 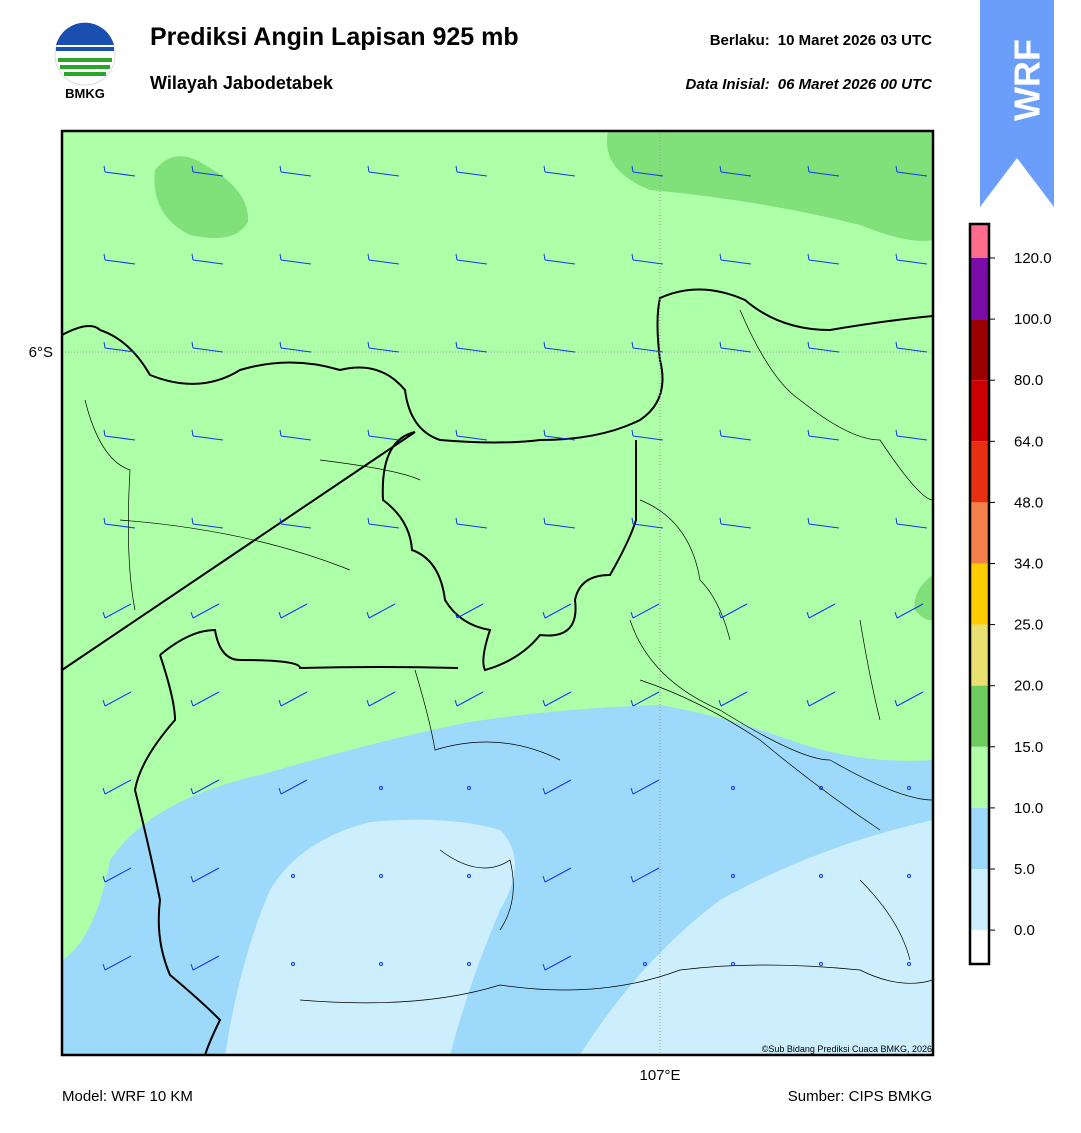 What do you see at coordinates (1028, 747) in the screenshot?
I see `colorbar-label: 15.0` at bounding box center [1028, 747].